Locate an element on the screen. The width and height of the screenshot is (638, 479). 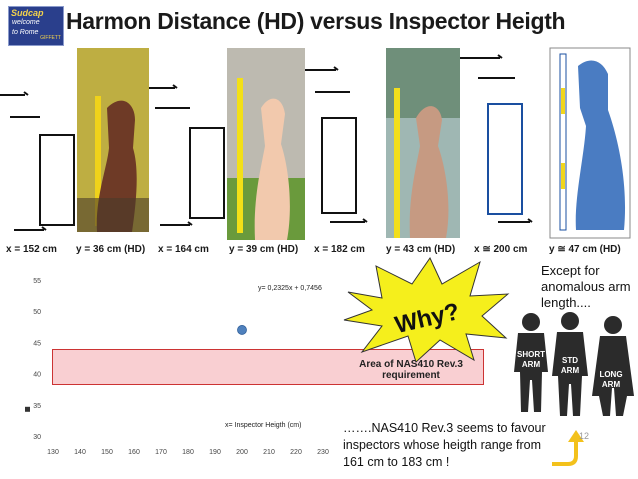
x-tick-label-210: 210 is located at coordinates (269, 452).